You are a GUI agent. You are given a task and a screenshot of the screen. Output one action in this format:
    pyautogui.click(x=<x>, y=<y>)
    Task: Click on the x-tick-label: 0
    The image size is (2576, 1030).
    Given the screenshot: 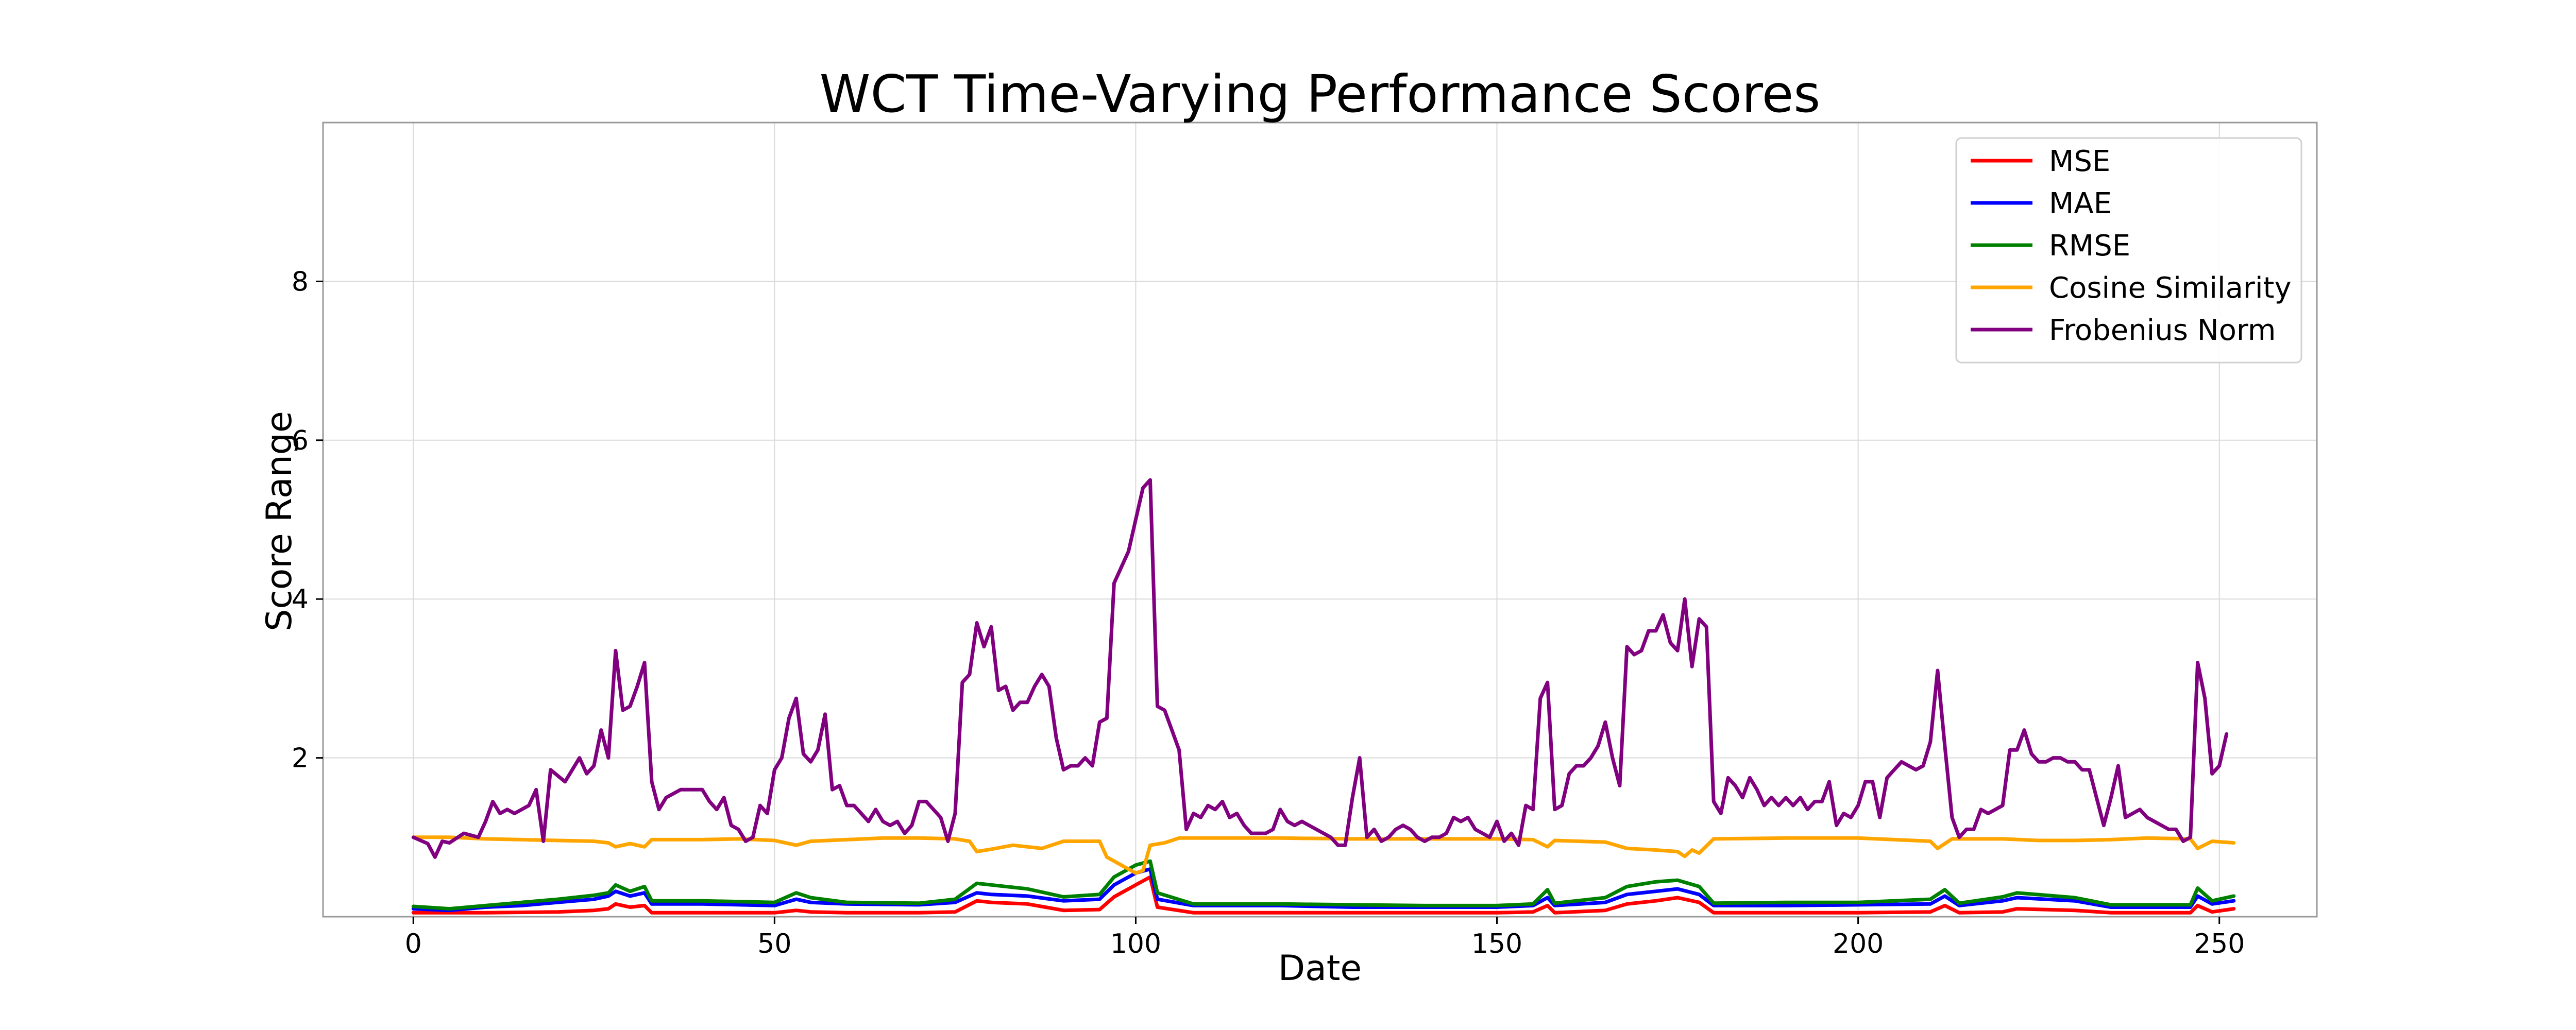 What is the action you would take?
    pyautogui.click(x=414, y=944)
    